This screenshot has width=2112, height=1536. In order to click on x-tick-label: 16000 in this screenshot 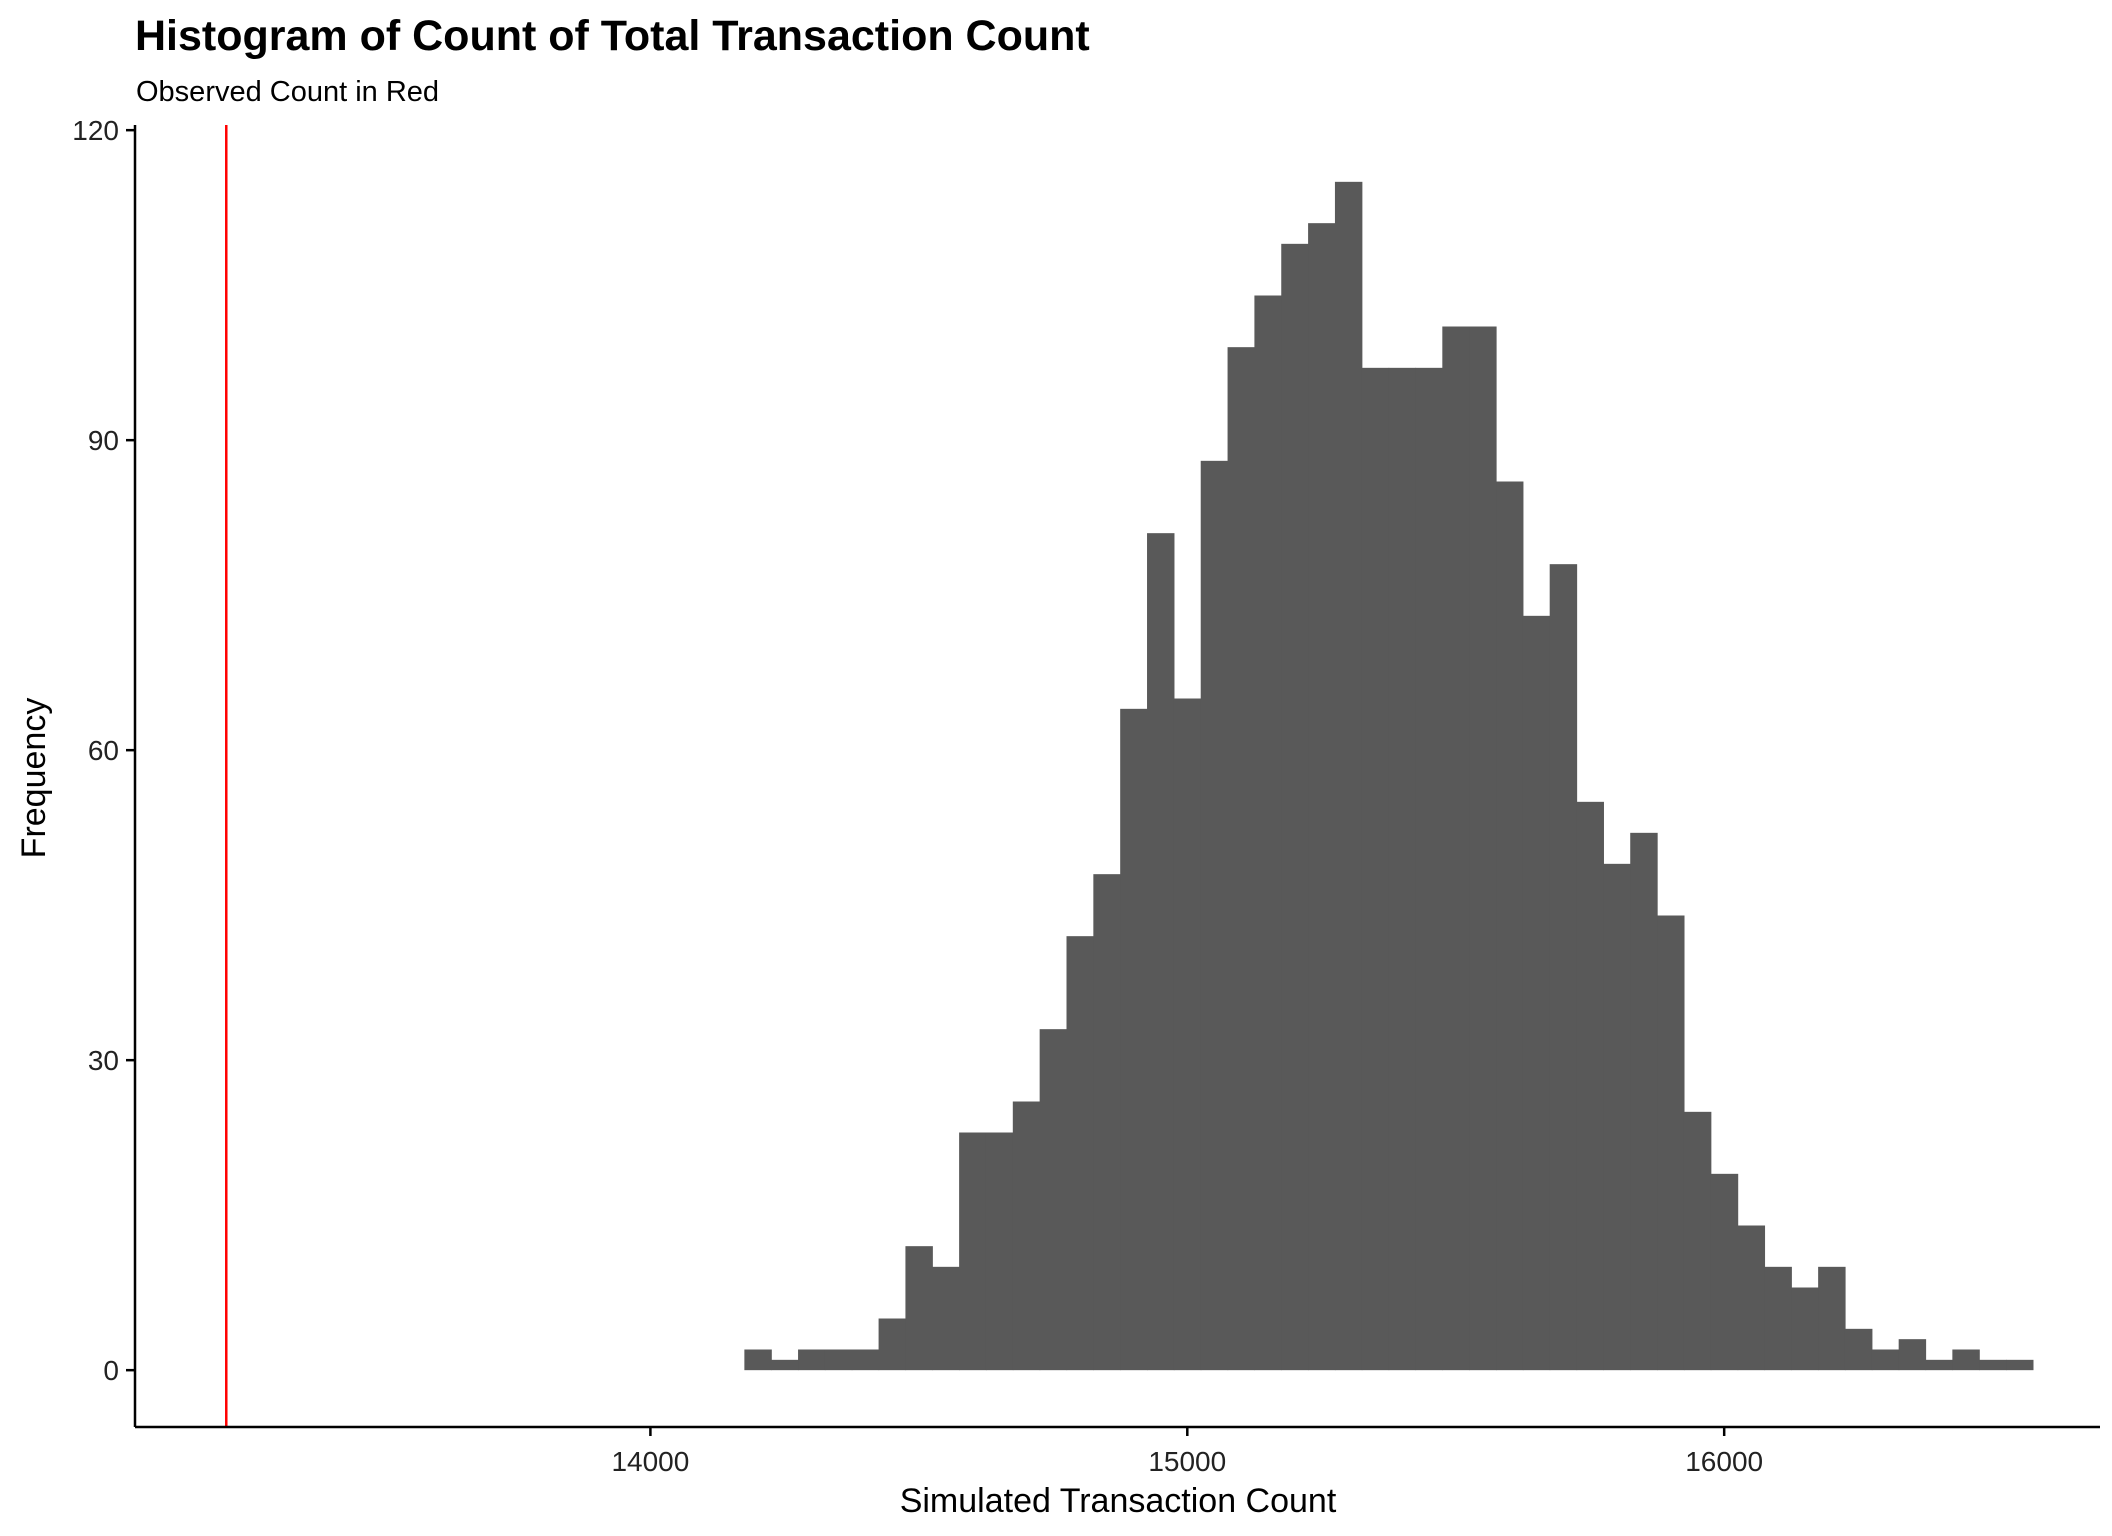, I will do `click(1724, 1461)`.